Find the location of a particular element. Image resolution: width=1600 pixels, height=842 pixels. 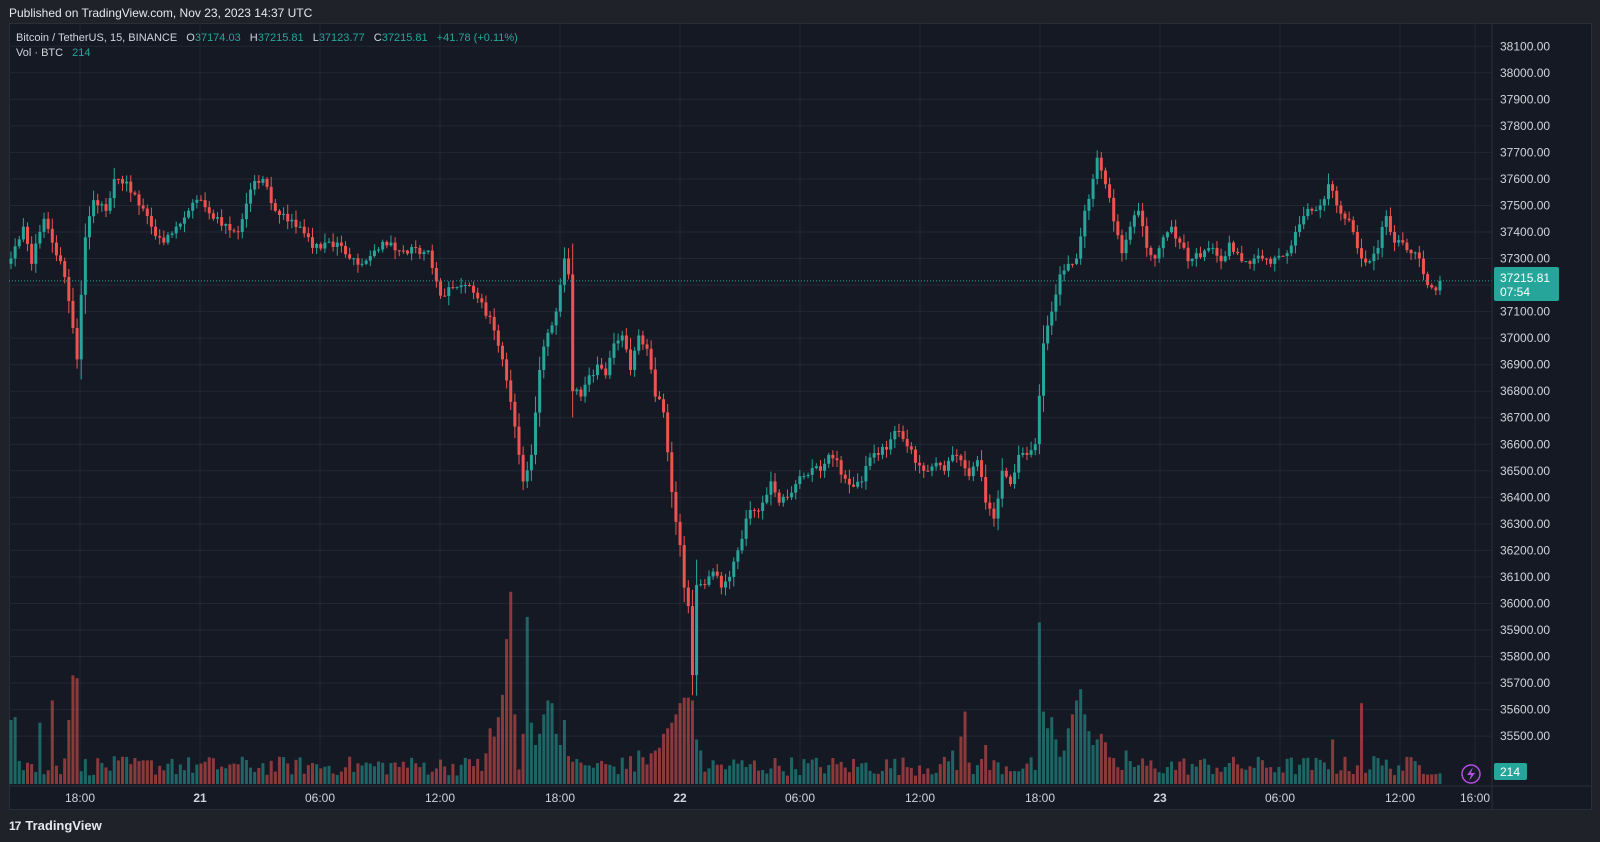

time-tick-label: 21 is located at coordinates (200, 798).